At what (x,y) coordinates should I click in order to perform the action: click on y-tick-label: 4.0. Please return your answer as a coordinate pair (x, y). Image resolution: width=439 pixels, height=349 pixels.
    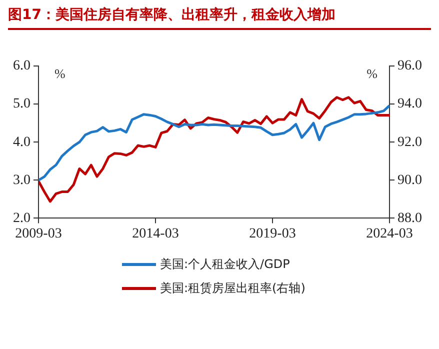
    Looking at the image, I should click on (21, 142).